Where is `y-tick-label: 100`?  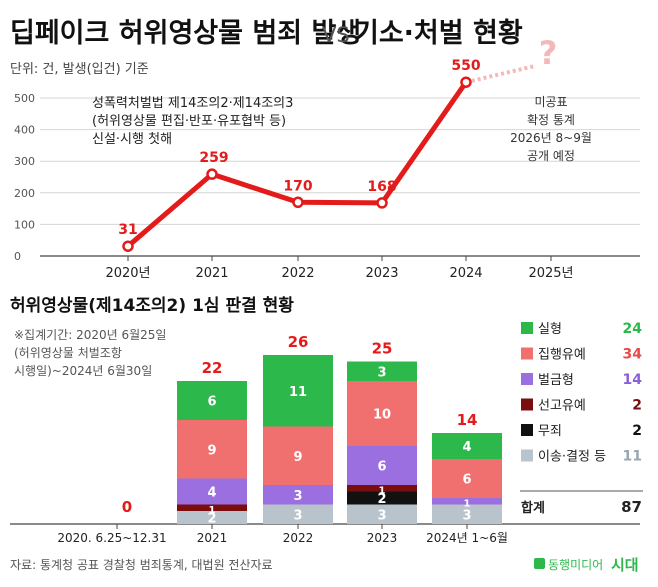 y-tick-label: 100 is located at coordinates (24, 224).